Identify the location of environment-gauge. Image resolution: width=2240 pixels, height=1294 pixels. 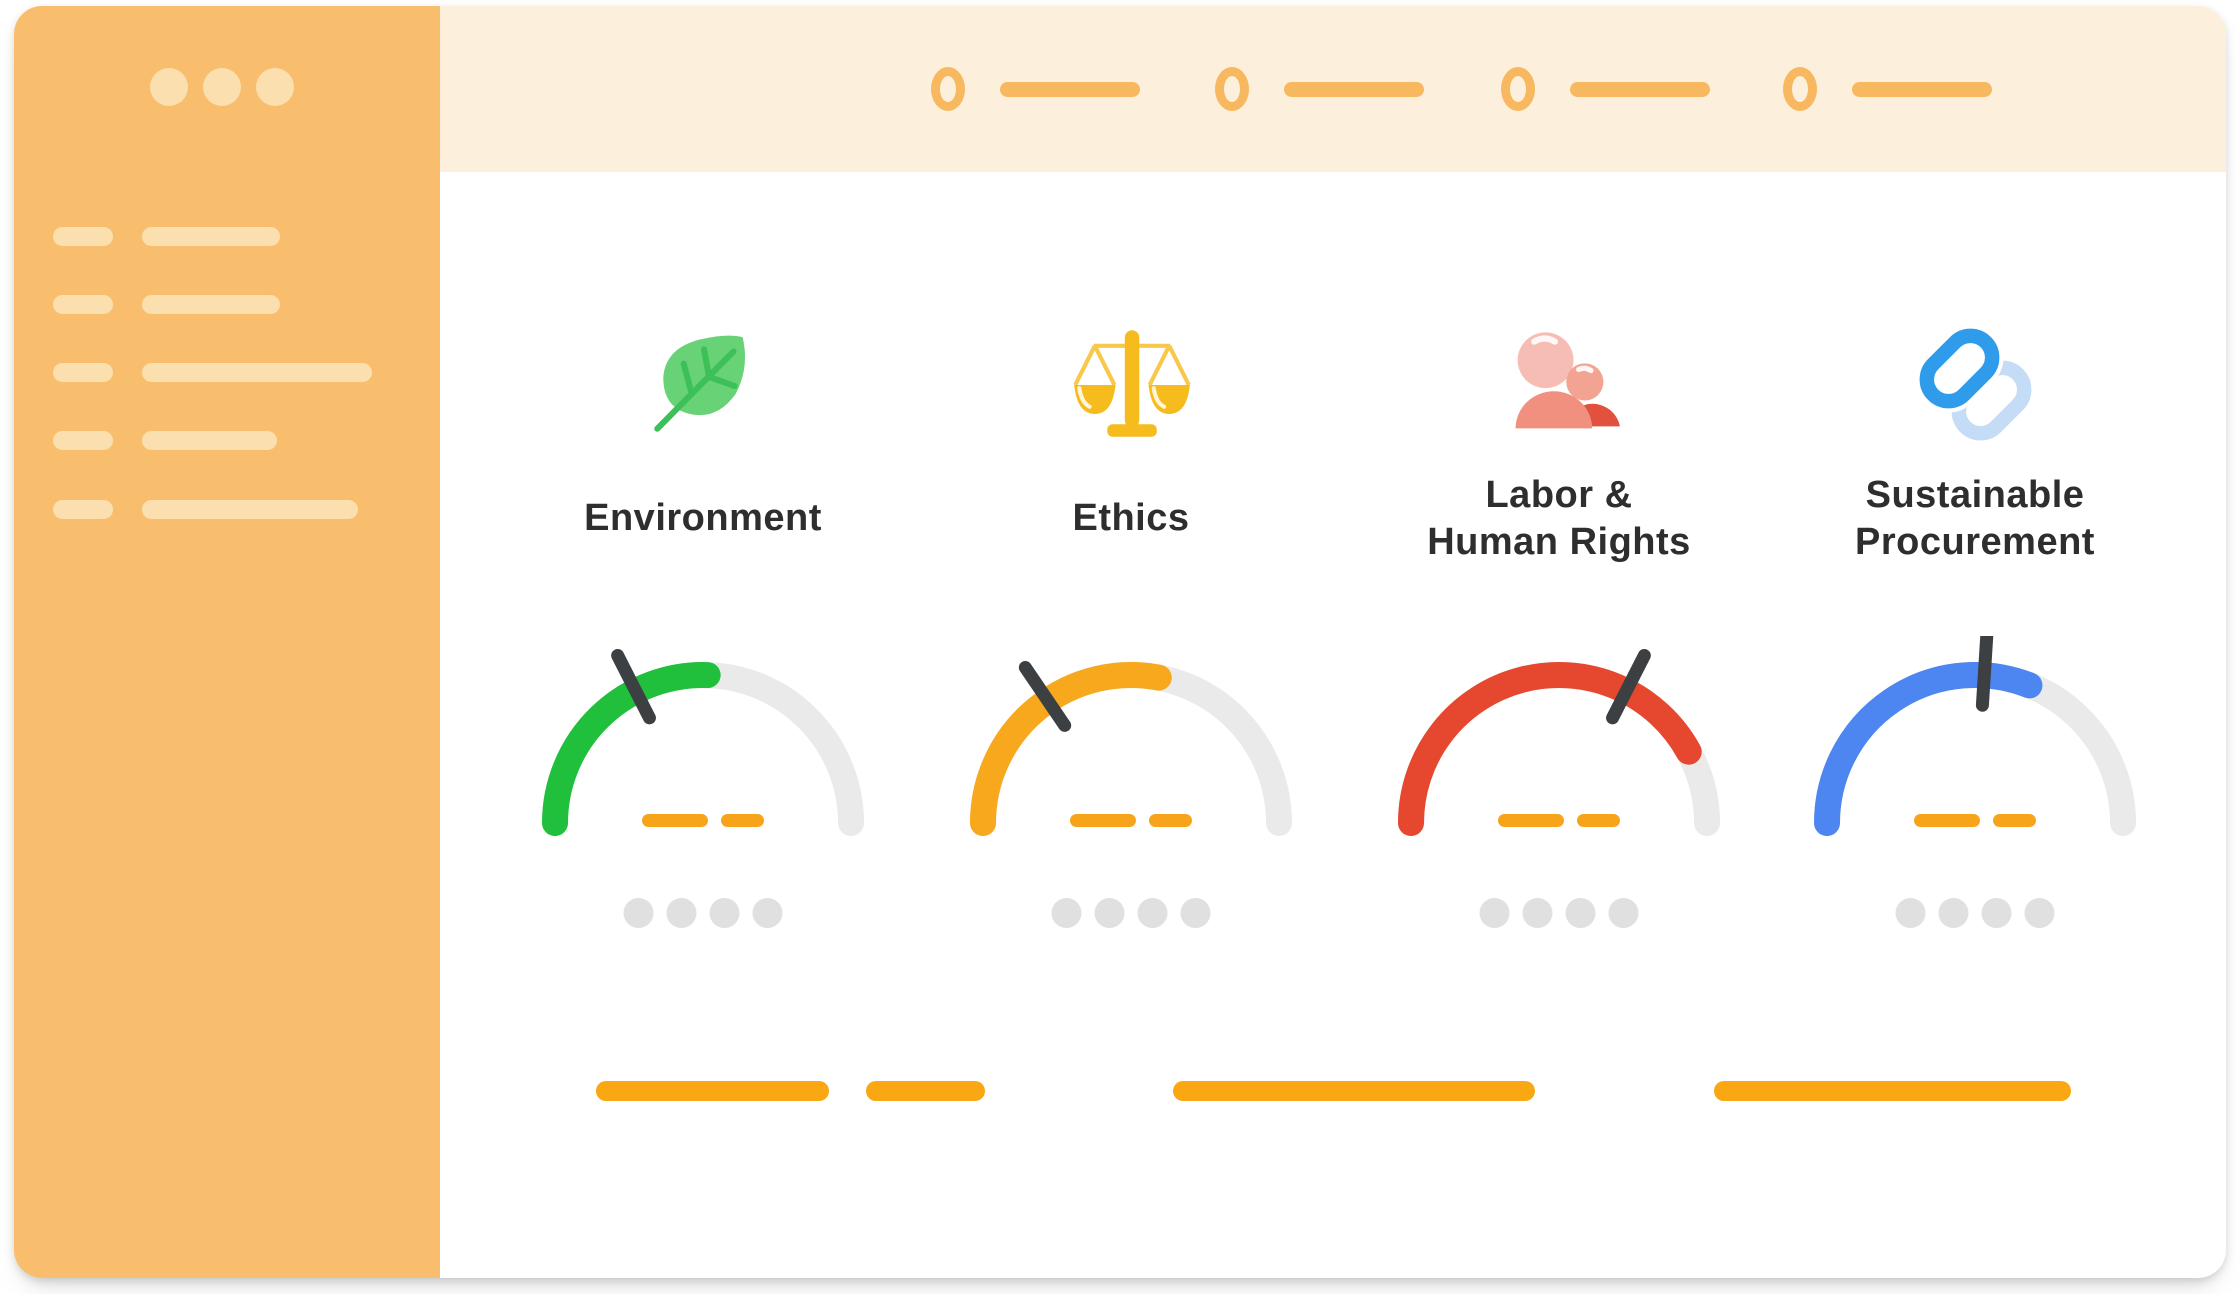
(703, 742).